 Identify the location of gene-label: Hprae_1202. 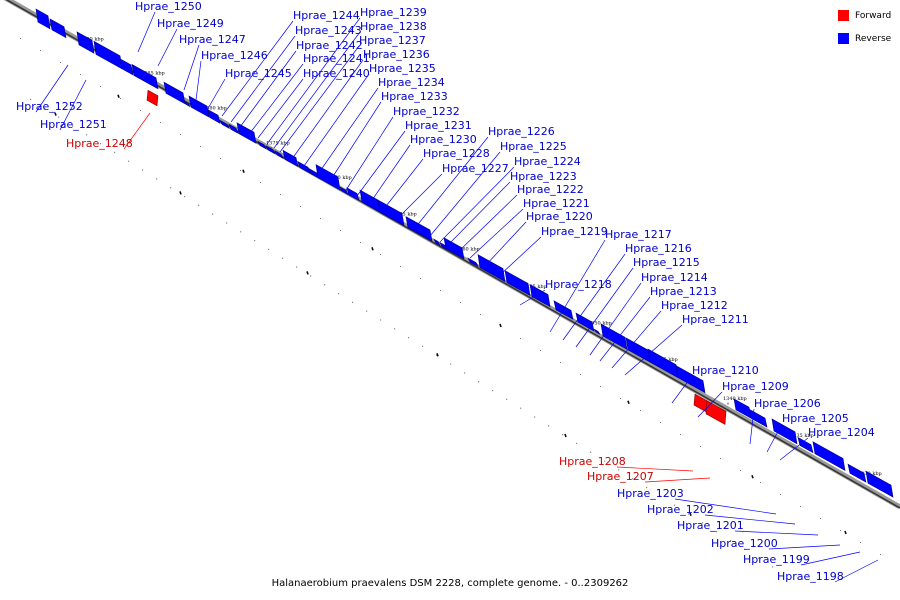
(680, 509).